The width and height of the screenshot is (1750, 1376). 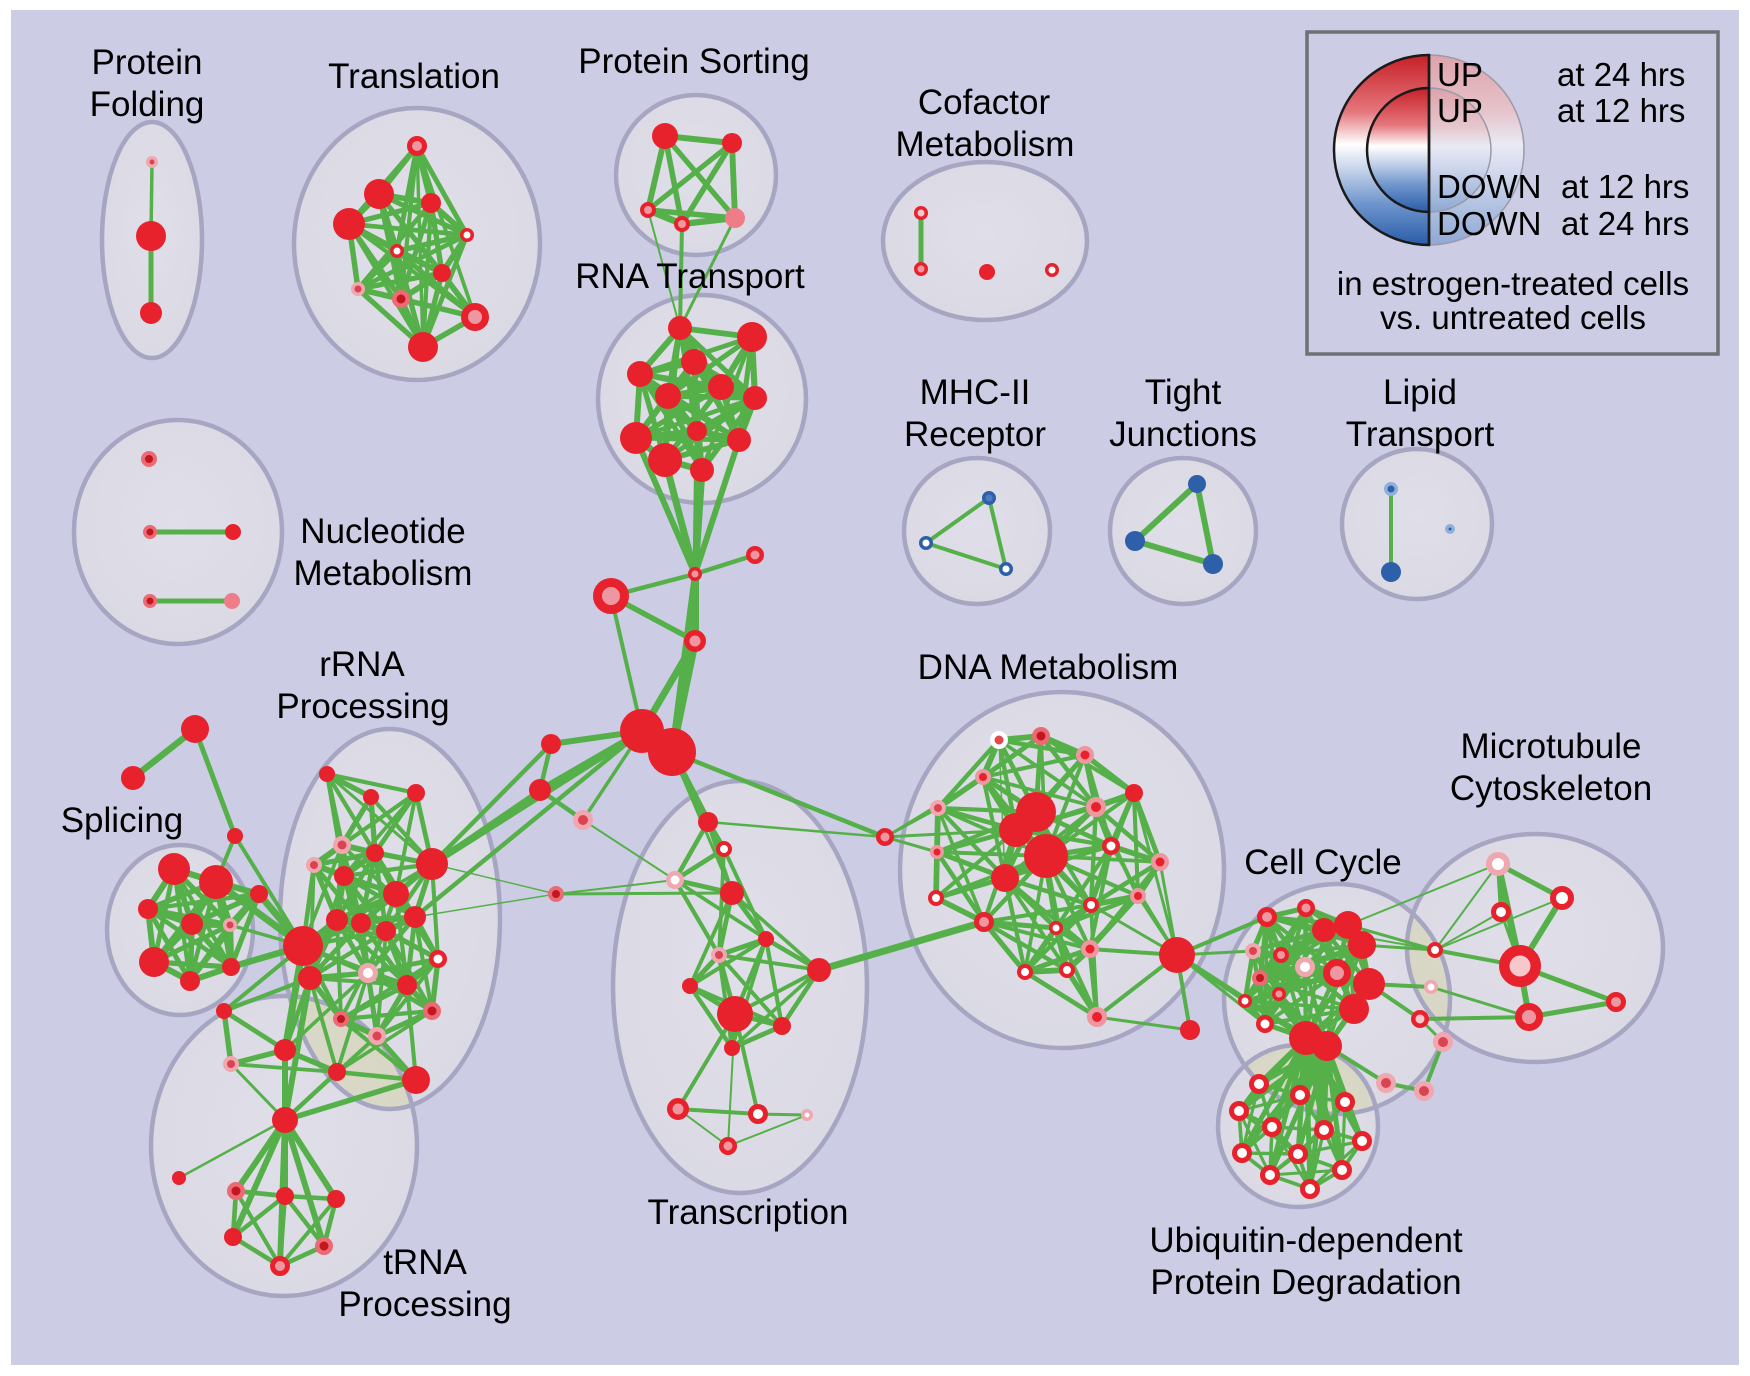 I want to click on svg-text: Receptor, so click(x=975, y=434).